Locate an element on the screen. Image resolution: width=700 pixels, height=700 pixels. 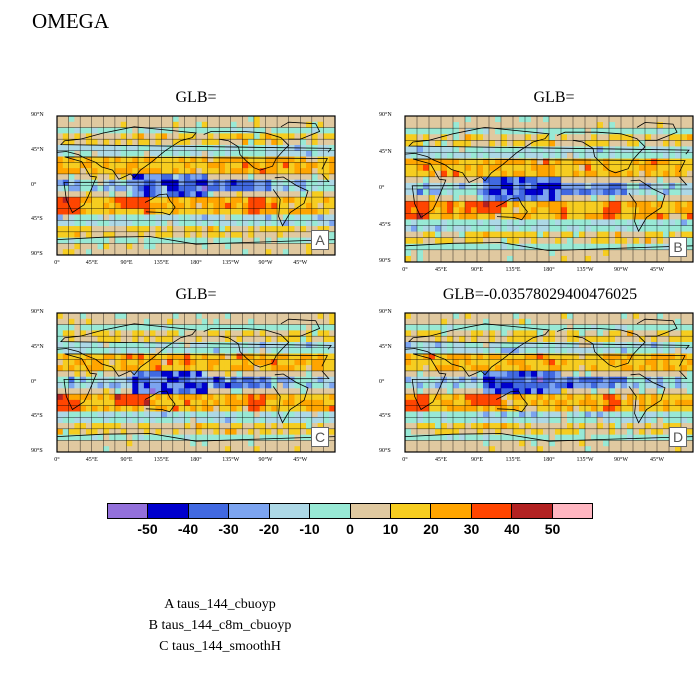
panel-b-title: GLB= is located at coordinates (554, 97).